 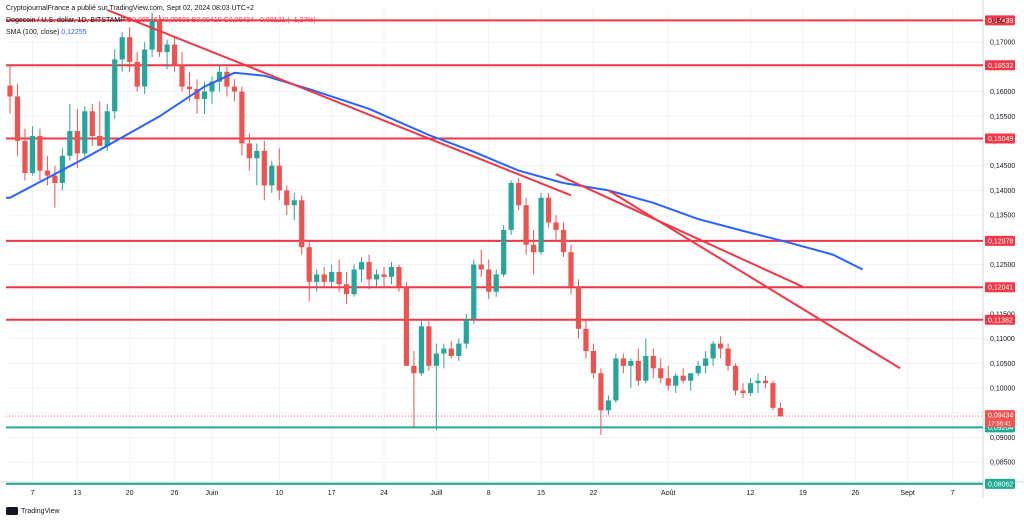 What do you see at coordinates (1000, 425) in the screenshot?
I see `countdown-label: 17:56:41` at bounding box center [1000, 425].